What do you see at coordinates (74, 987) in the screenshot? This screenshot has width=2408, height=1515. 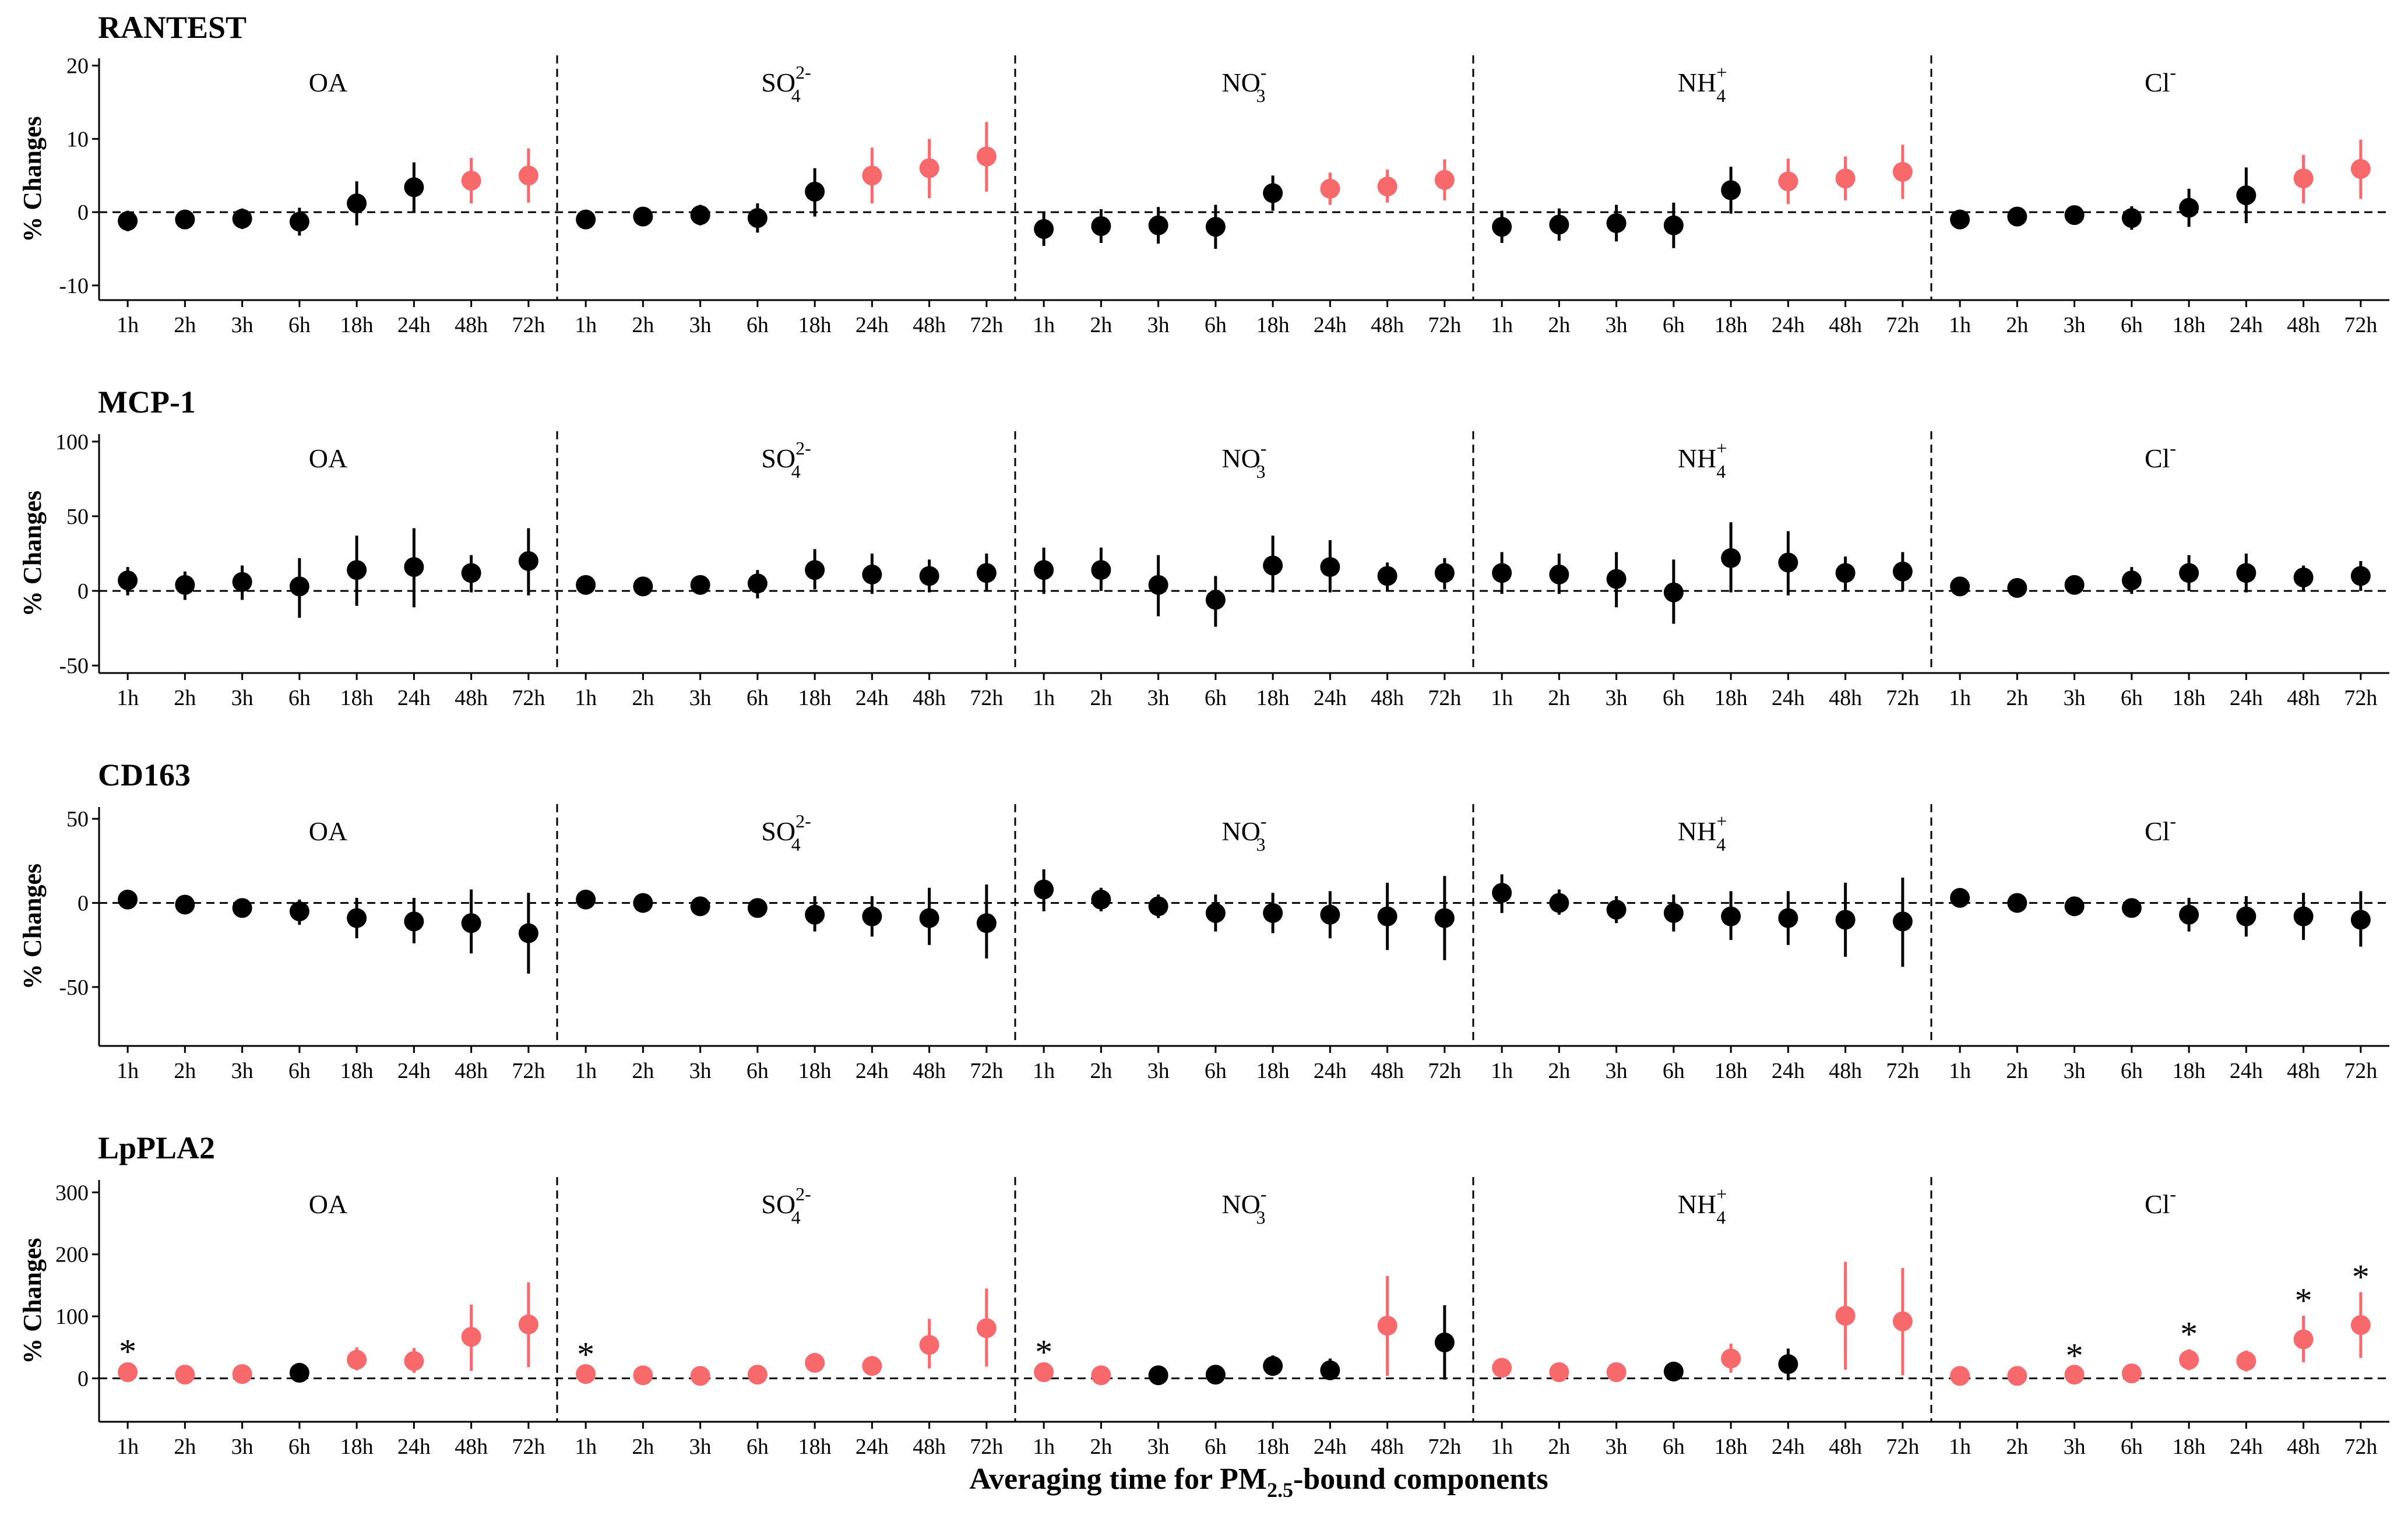 I see `y-tick-label: -50` at bounding box center [74, 987].